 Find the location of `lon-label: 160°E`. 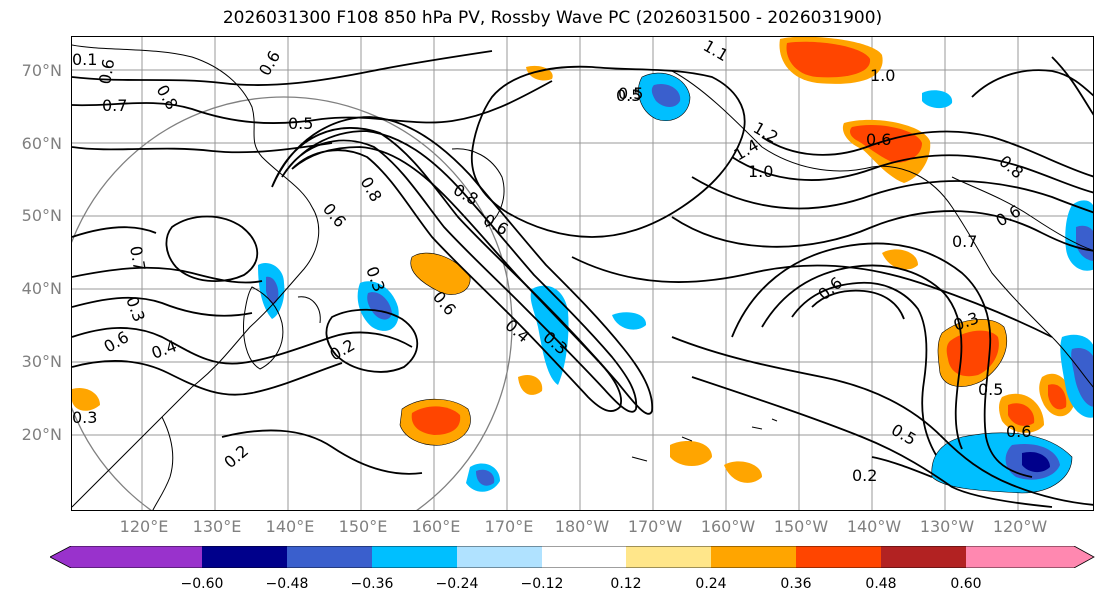

lon-label: 160°E is located at coordinates (436, 526).